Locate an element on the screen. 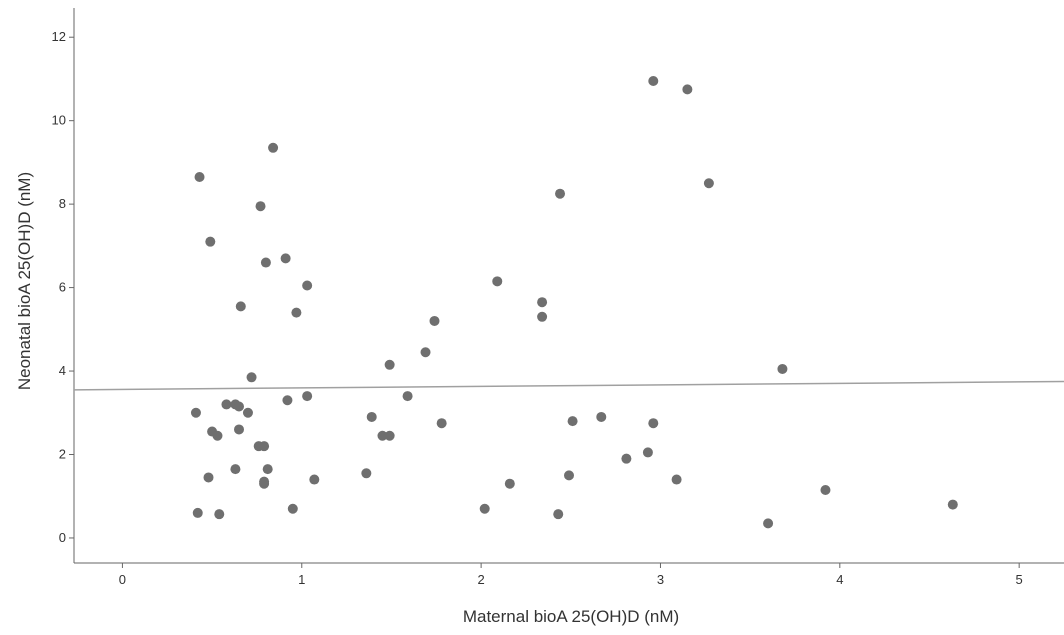 The image size is (1064, 635). x-tick-label: 0 is located at coordinates (122, 579).